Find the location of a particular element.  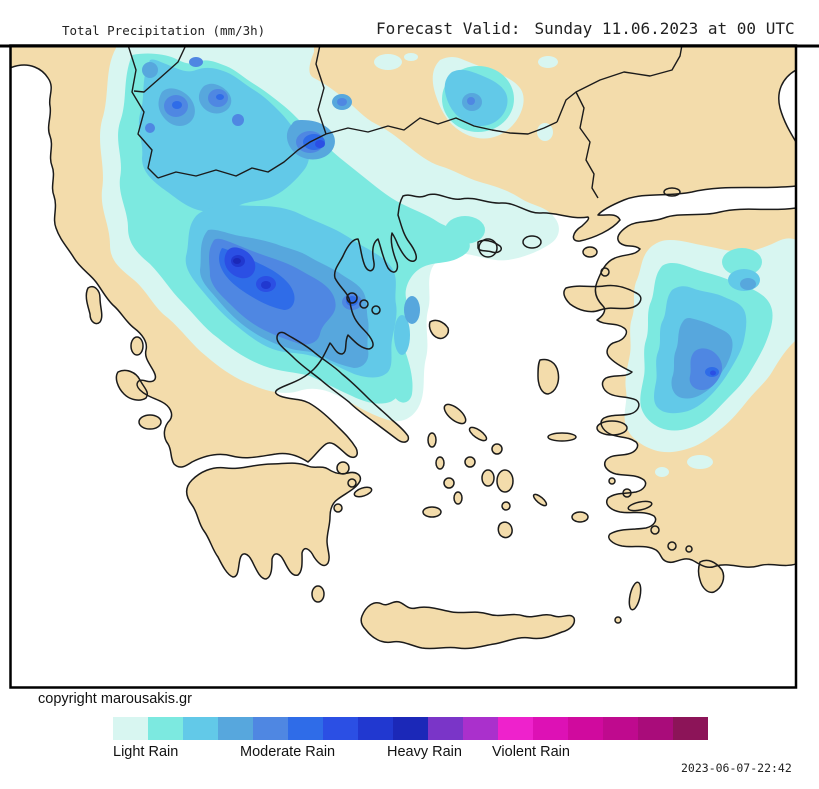

copyright-text: copyright marousakis.gr is located at coordinates (115, 699).